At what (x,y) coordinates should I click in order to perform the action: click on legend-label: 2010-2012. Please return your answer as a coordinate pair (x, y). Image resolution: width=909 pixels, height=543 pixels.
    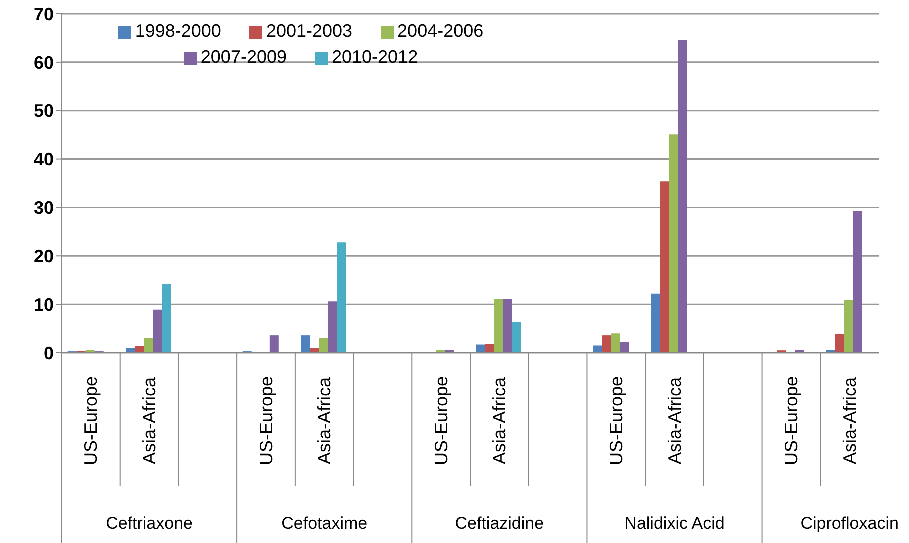
    Looking at the image, I should click on (375, 57).